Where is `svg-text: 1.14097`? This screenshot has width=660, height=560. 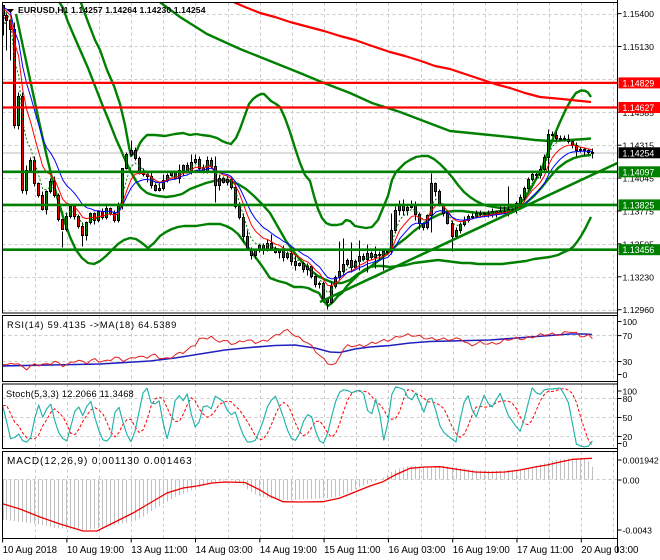
svg-text: 1.14097 is located at coordinates (639, 172).